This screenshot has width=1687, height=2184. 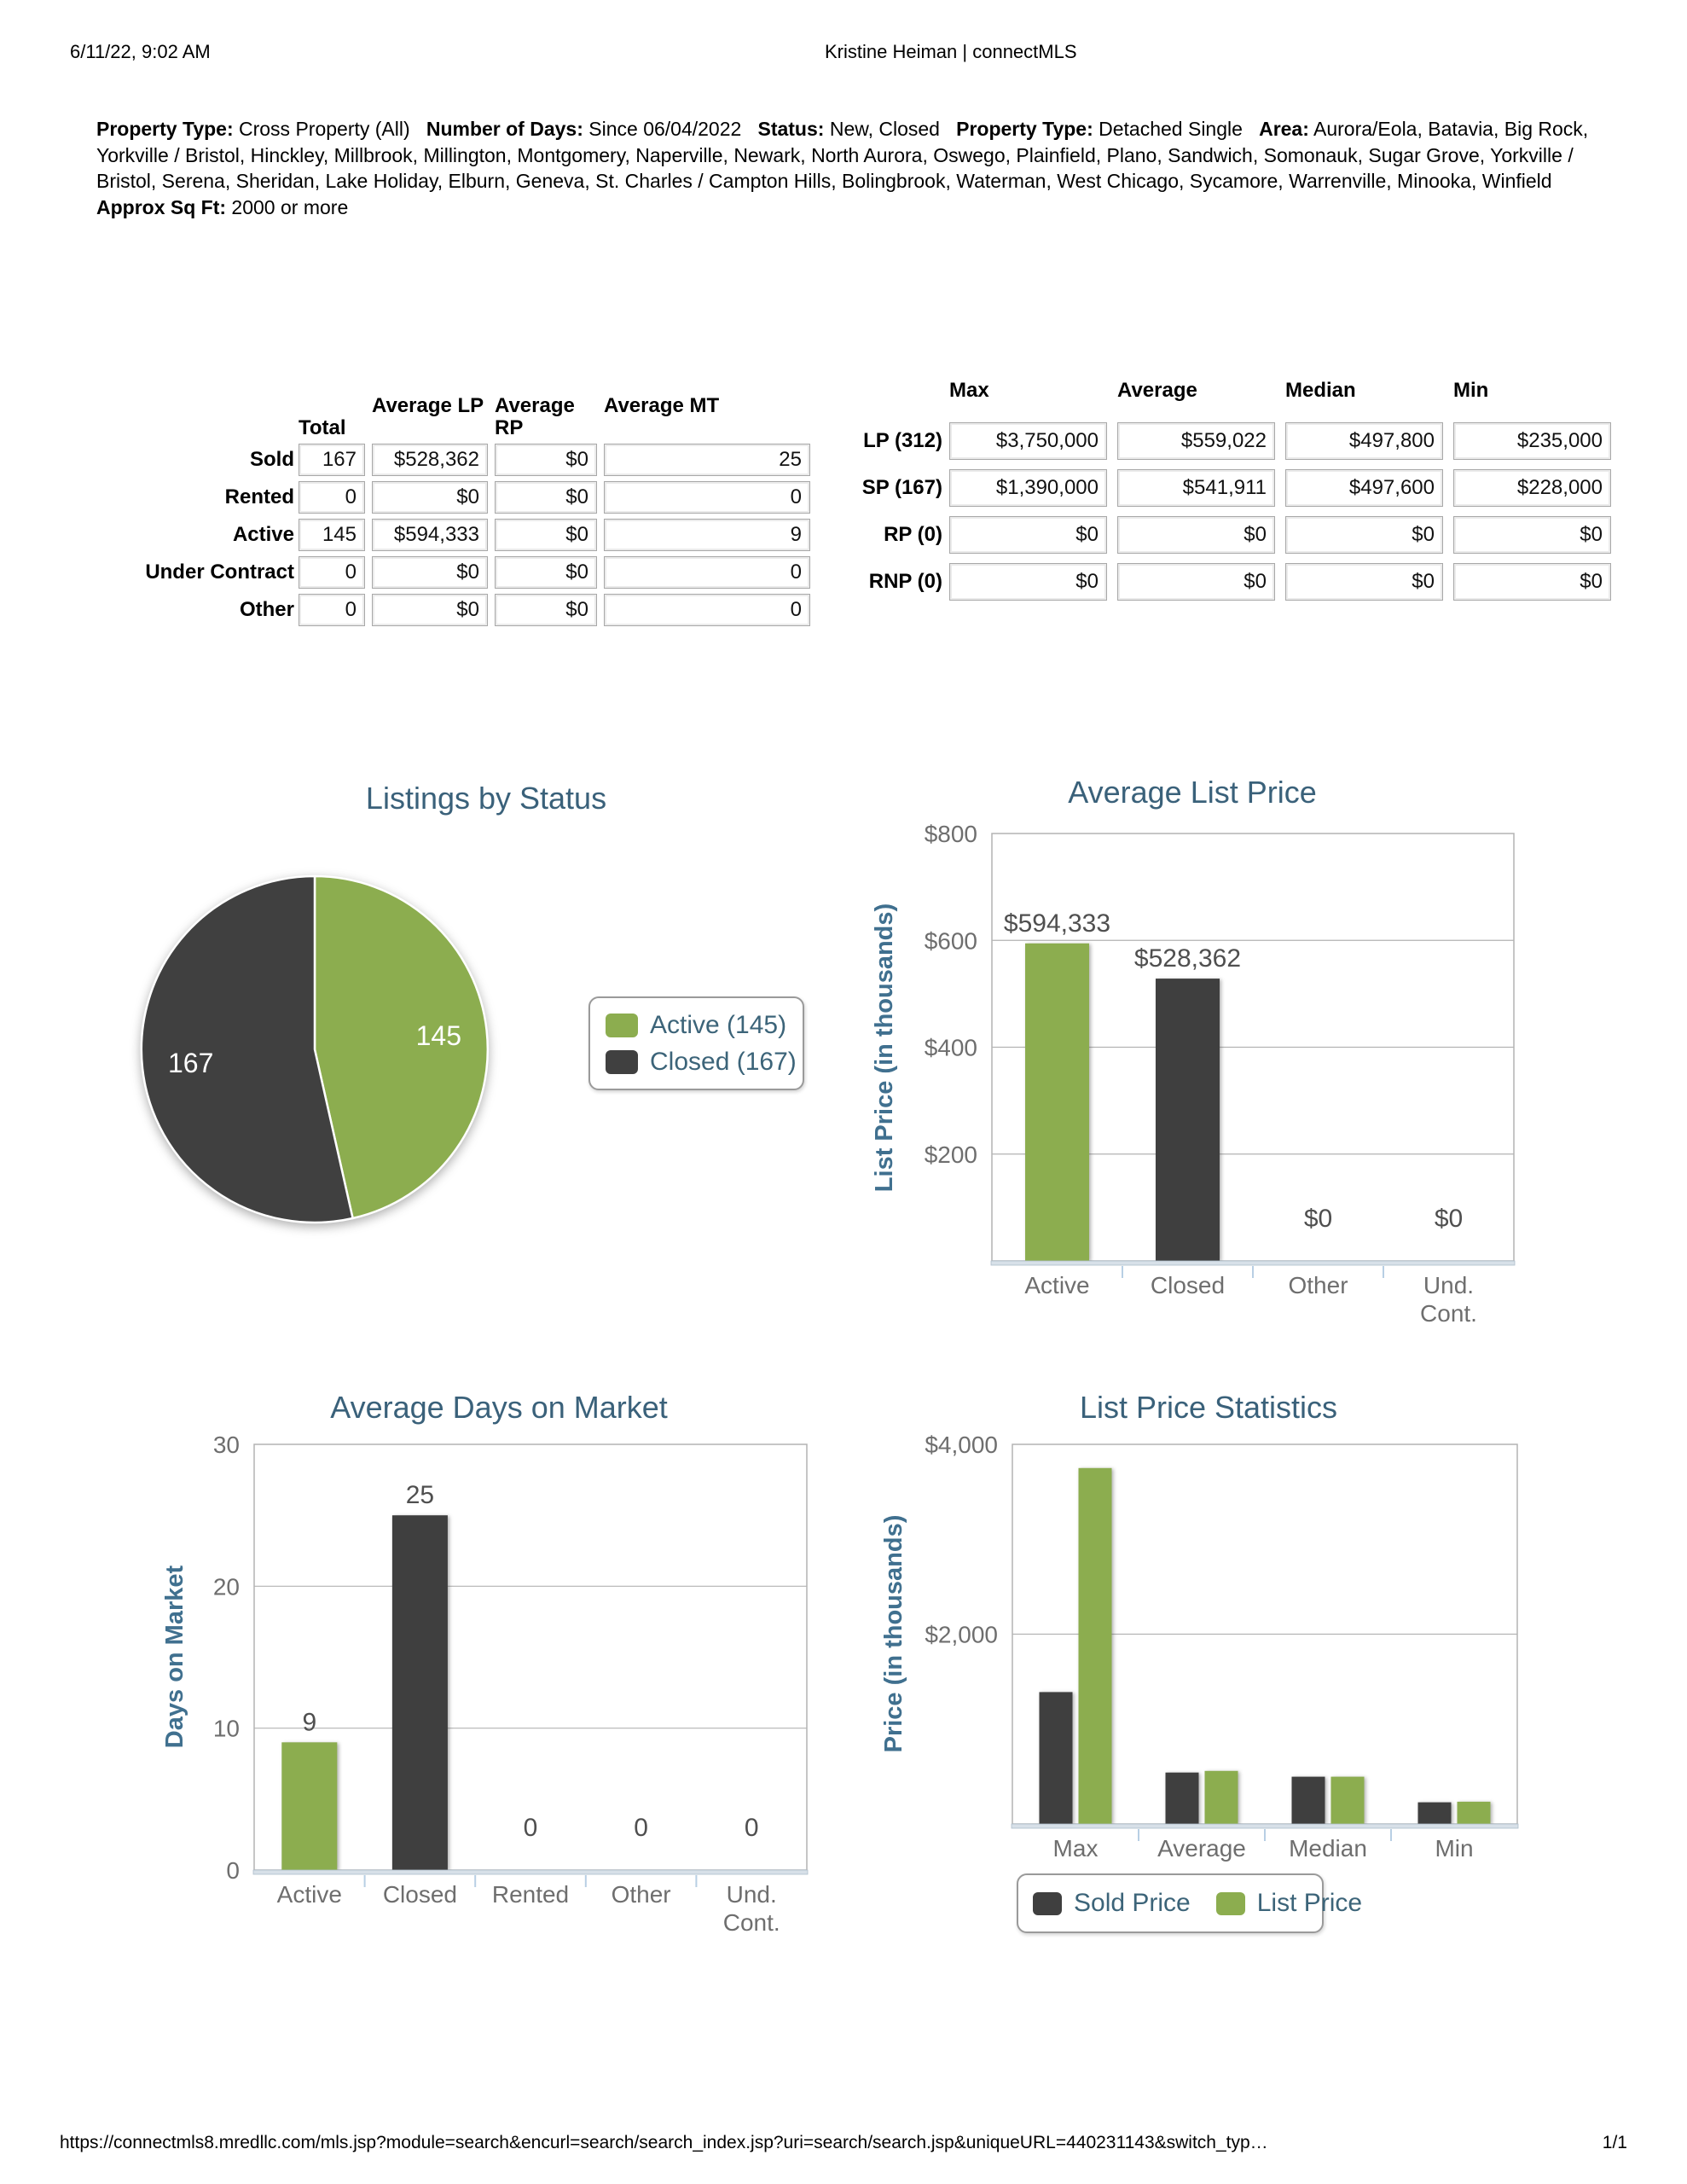 What do you see at coordinates (662, 405) in the screenshot?
I see `column-header: Average MT` at bounding box center [662, 405].